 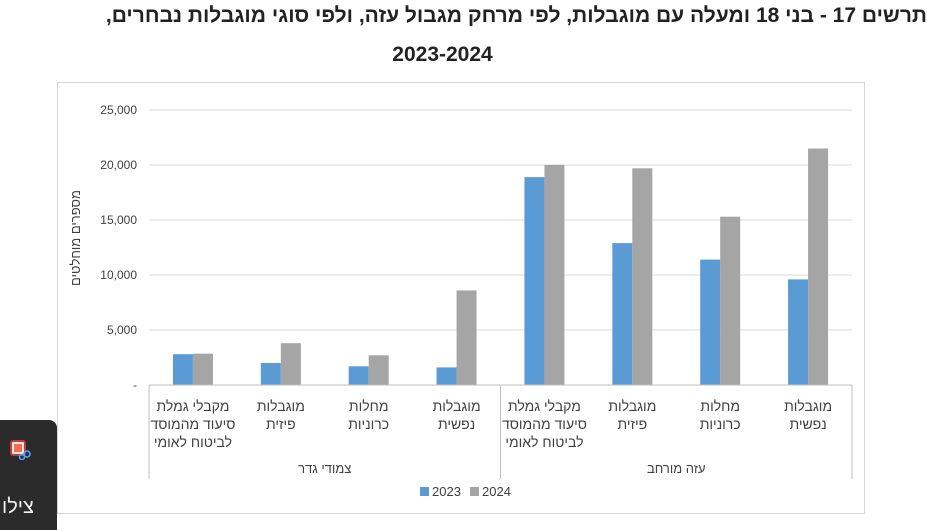 What do you see at coordinates (676, 468) in the screenshot?
I see `group-label: עזה מורחב` at bounding box center [676, 468].